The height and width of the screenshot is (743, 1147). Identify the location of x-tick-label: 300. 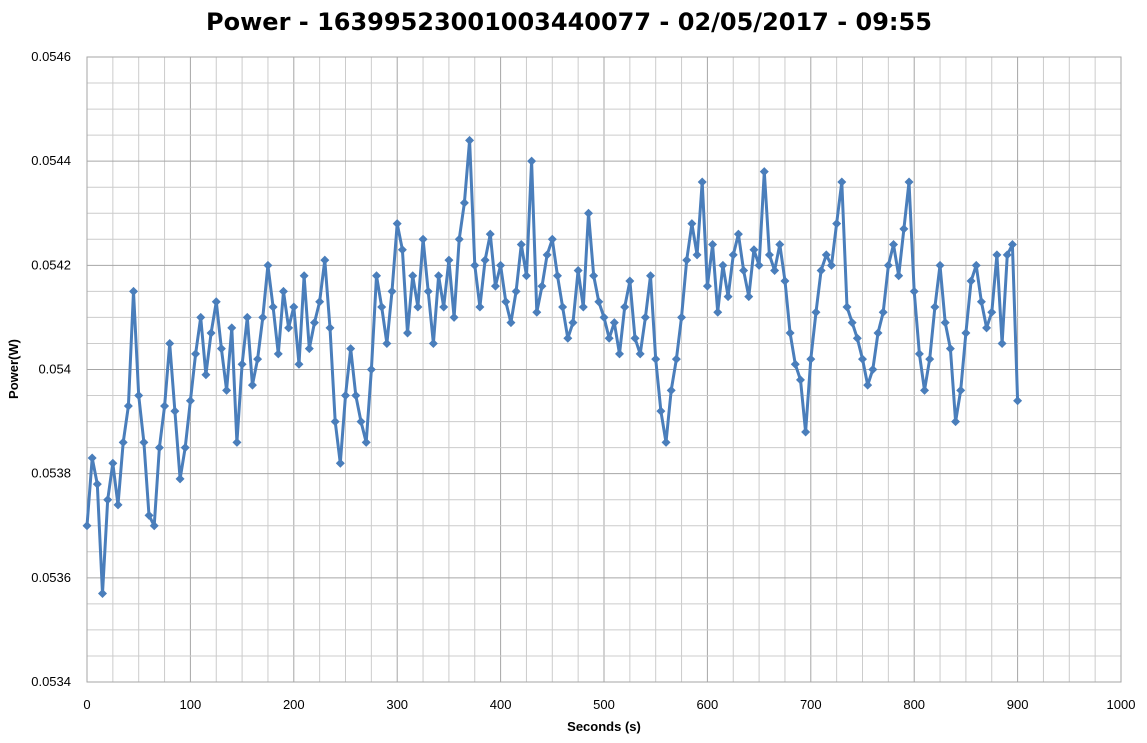
(397, 704).